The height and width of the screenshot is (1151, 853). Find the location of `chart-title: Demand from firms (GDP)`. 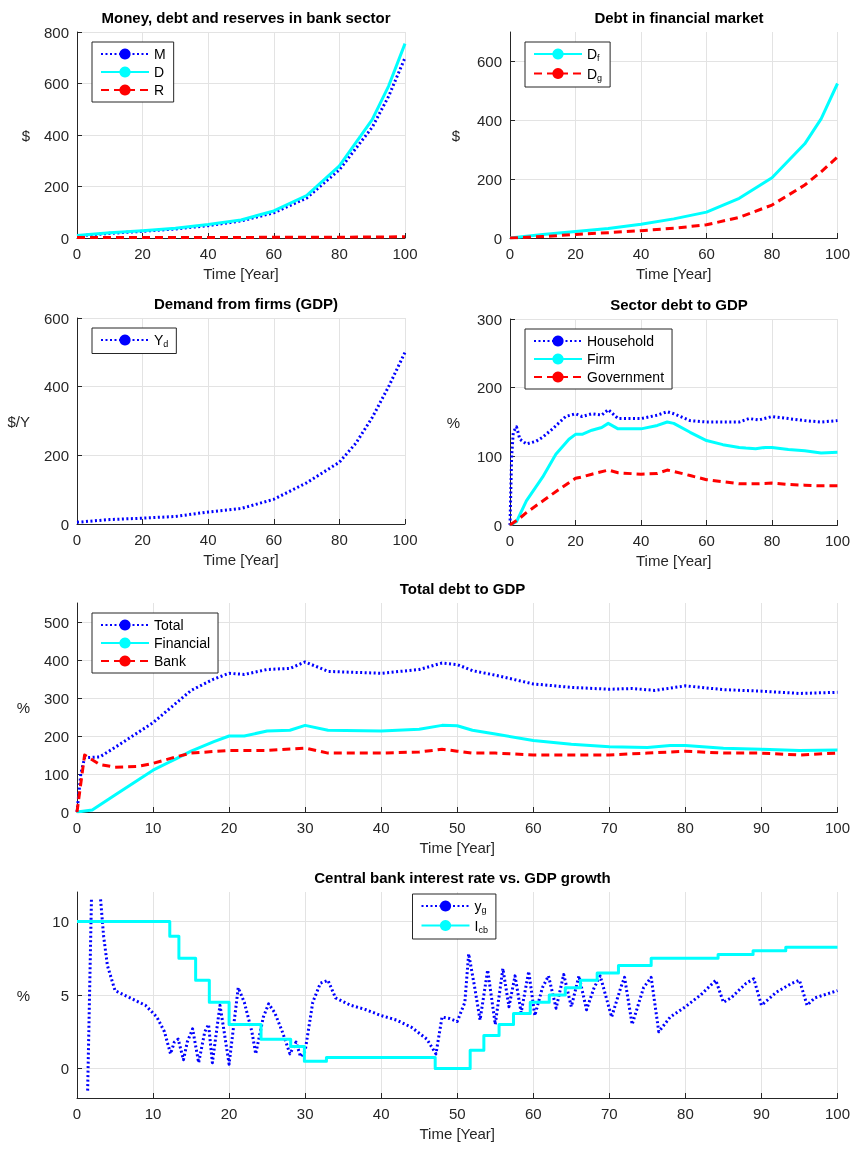

chart-title: Demand from firms (GDP) is located at coordinates (246, 303).